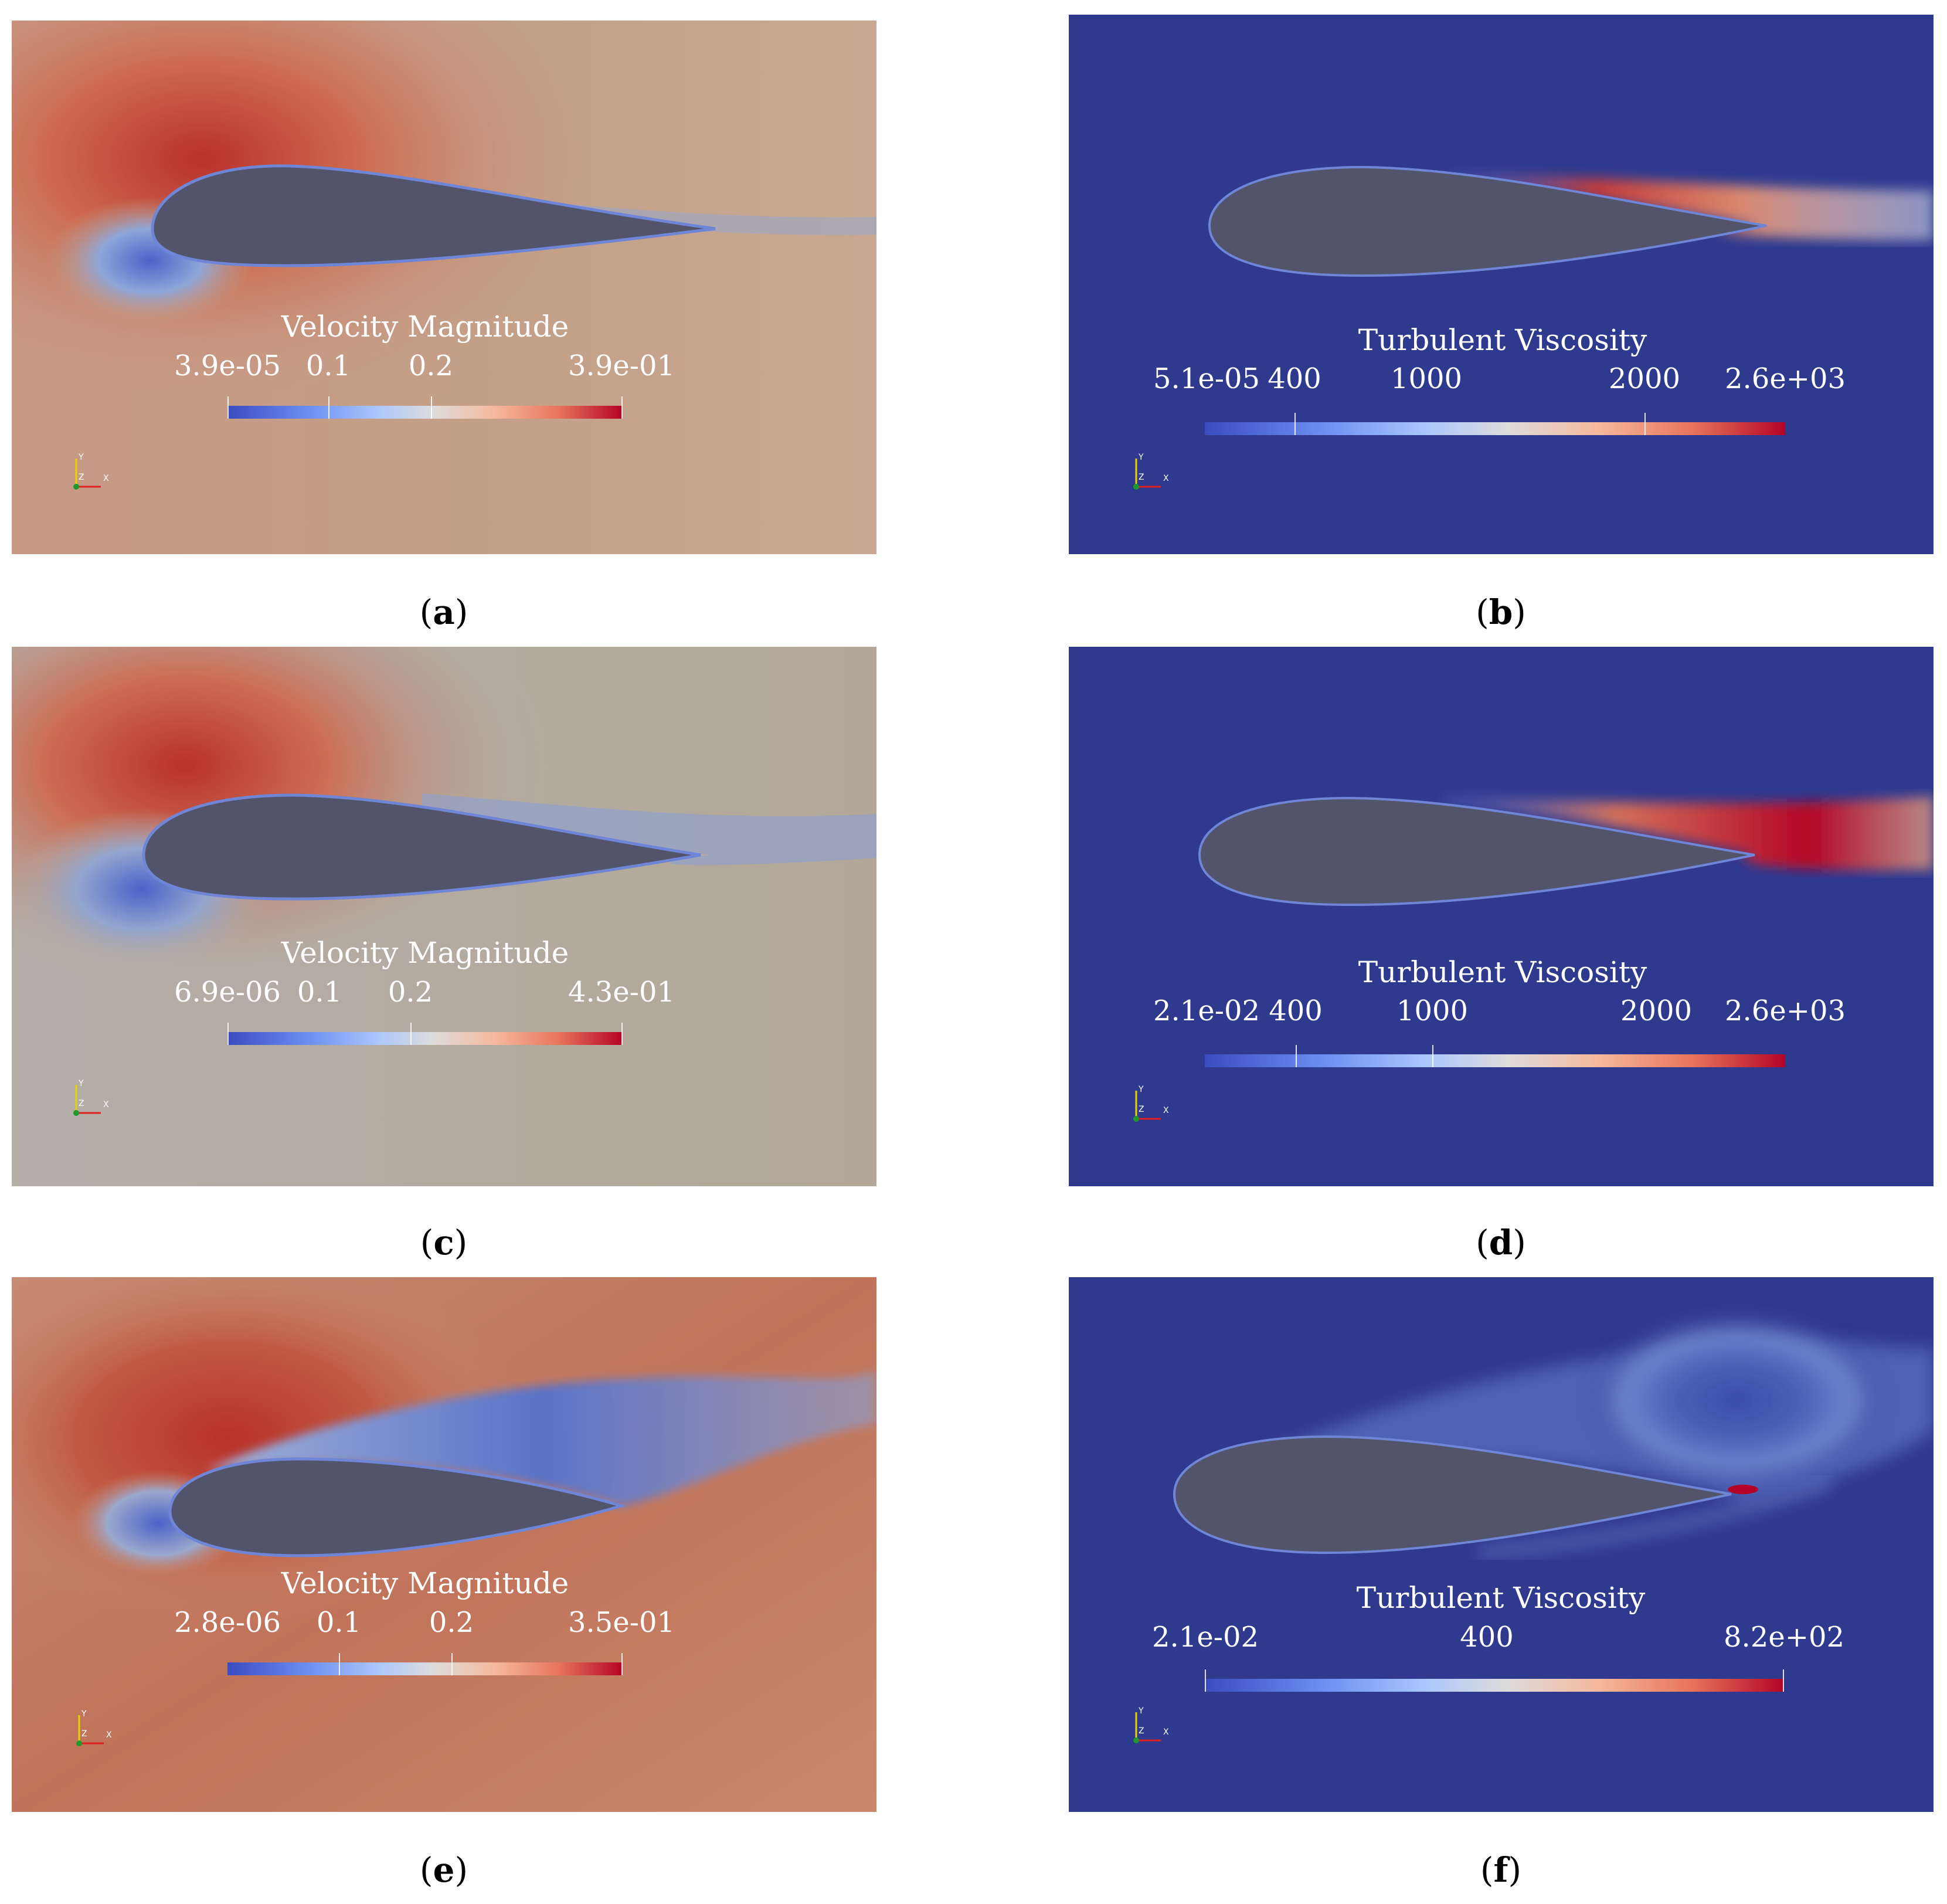 The height and width of the screenshot is (1904, 1947). Describe the element at coordinates (621, 992) in the screenshot. I see `colorbar-tick-label: 4.3e-01` at that location.